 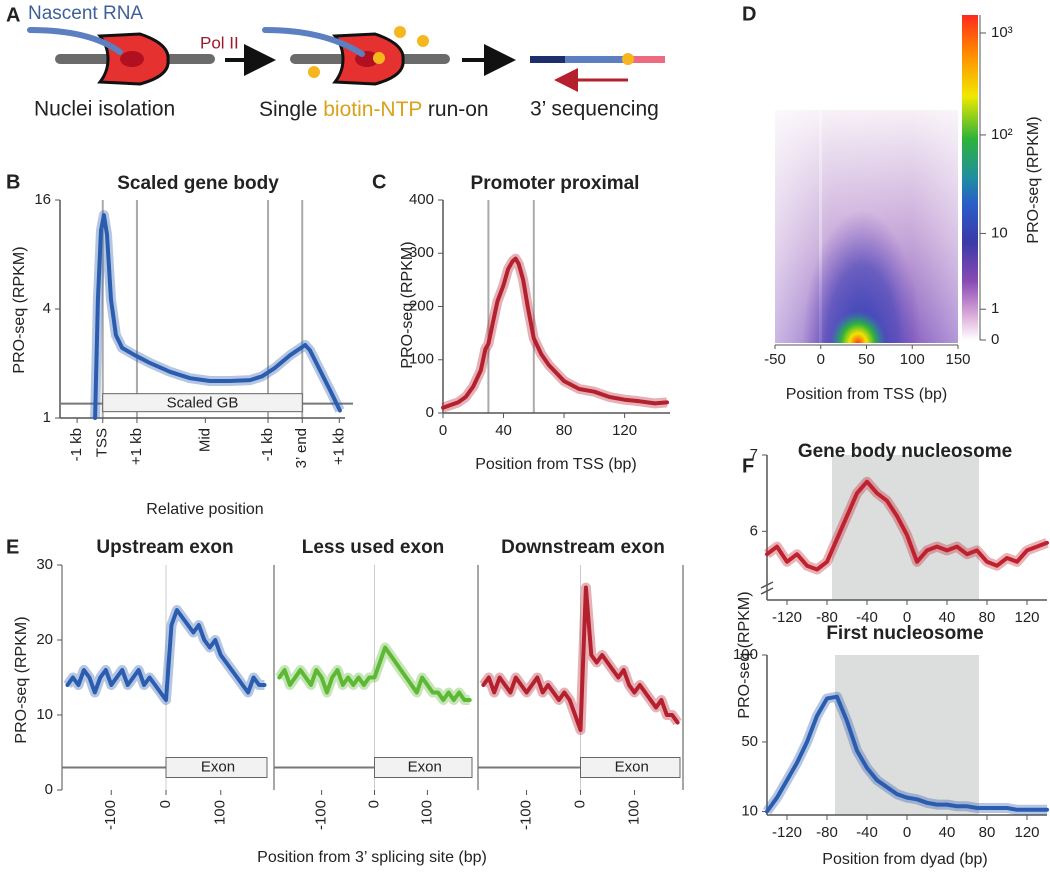 I want to click on chart-title: First nucleosome, so click(x=904, y=633).